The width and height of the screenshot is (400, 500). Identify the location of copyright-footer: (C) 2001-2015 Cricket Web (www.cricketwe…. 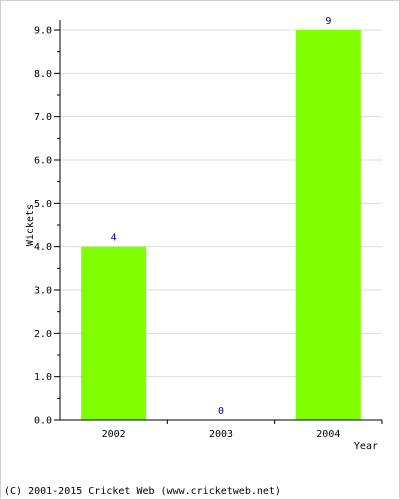
(142, 491).